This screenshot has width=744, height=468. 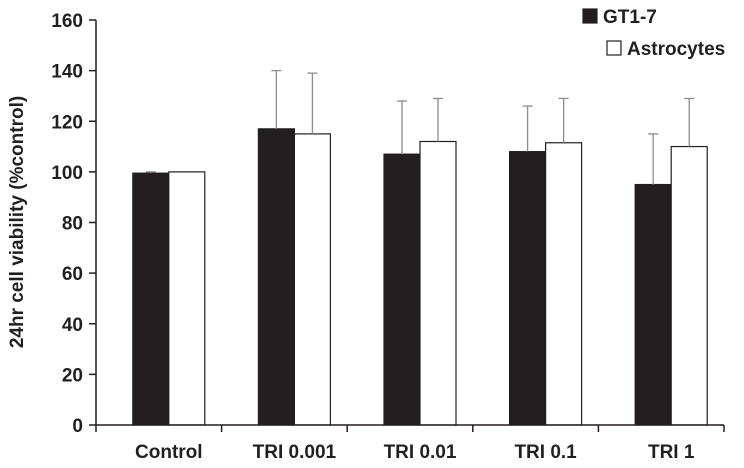 What do you see at coordinates (545, 452) in the screenshot?
I see `x-tick-label-3: TRI 0.1` at bounding box center [545, 452].